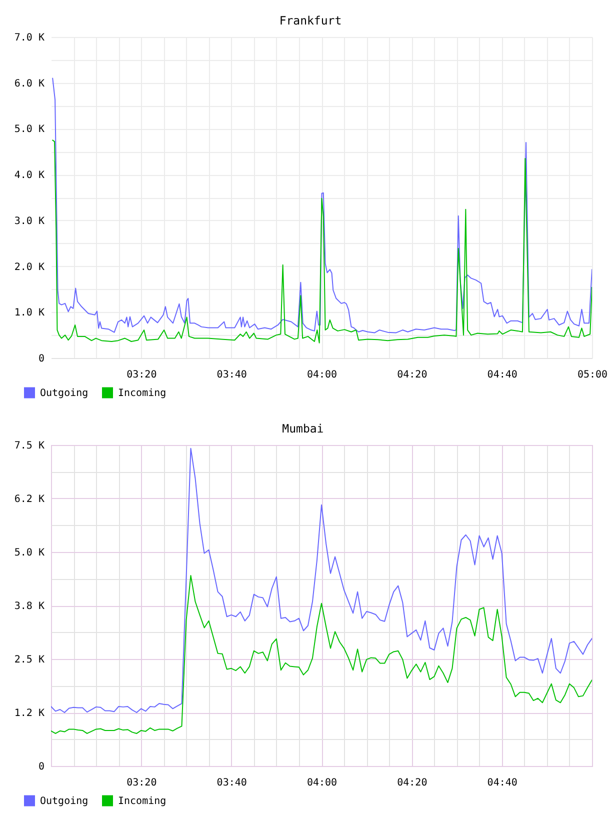  What do you see at coordinates (29, 313) in the screenshot?
I see `y-tick-label: 1.0 K` at bounding box center [29, 313].